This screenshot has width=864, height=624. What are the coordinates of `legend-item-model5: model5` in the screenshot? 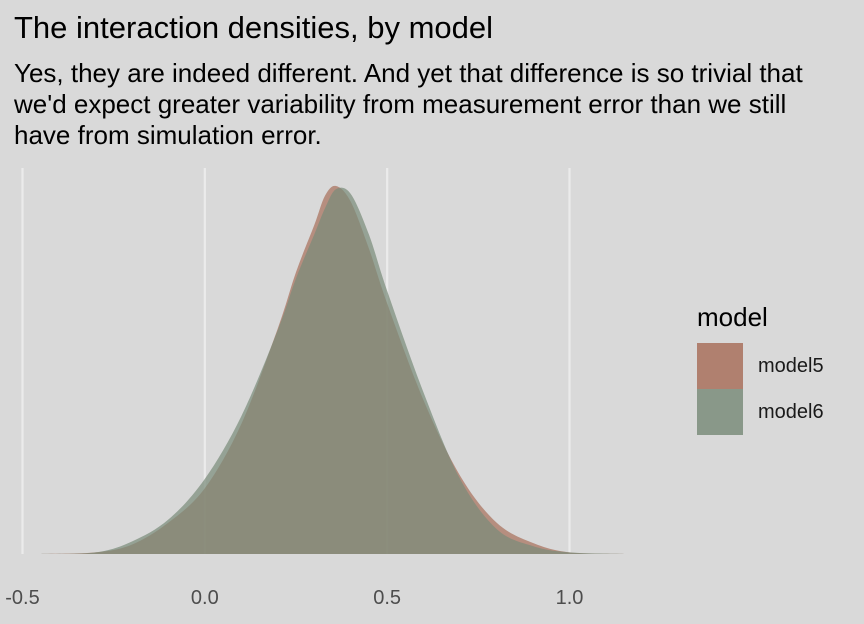 It's located at (760, 366).